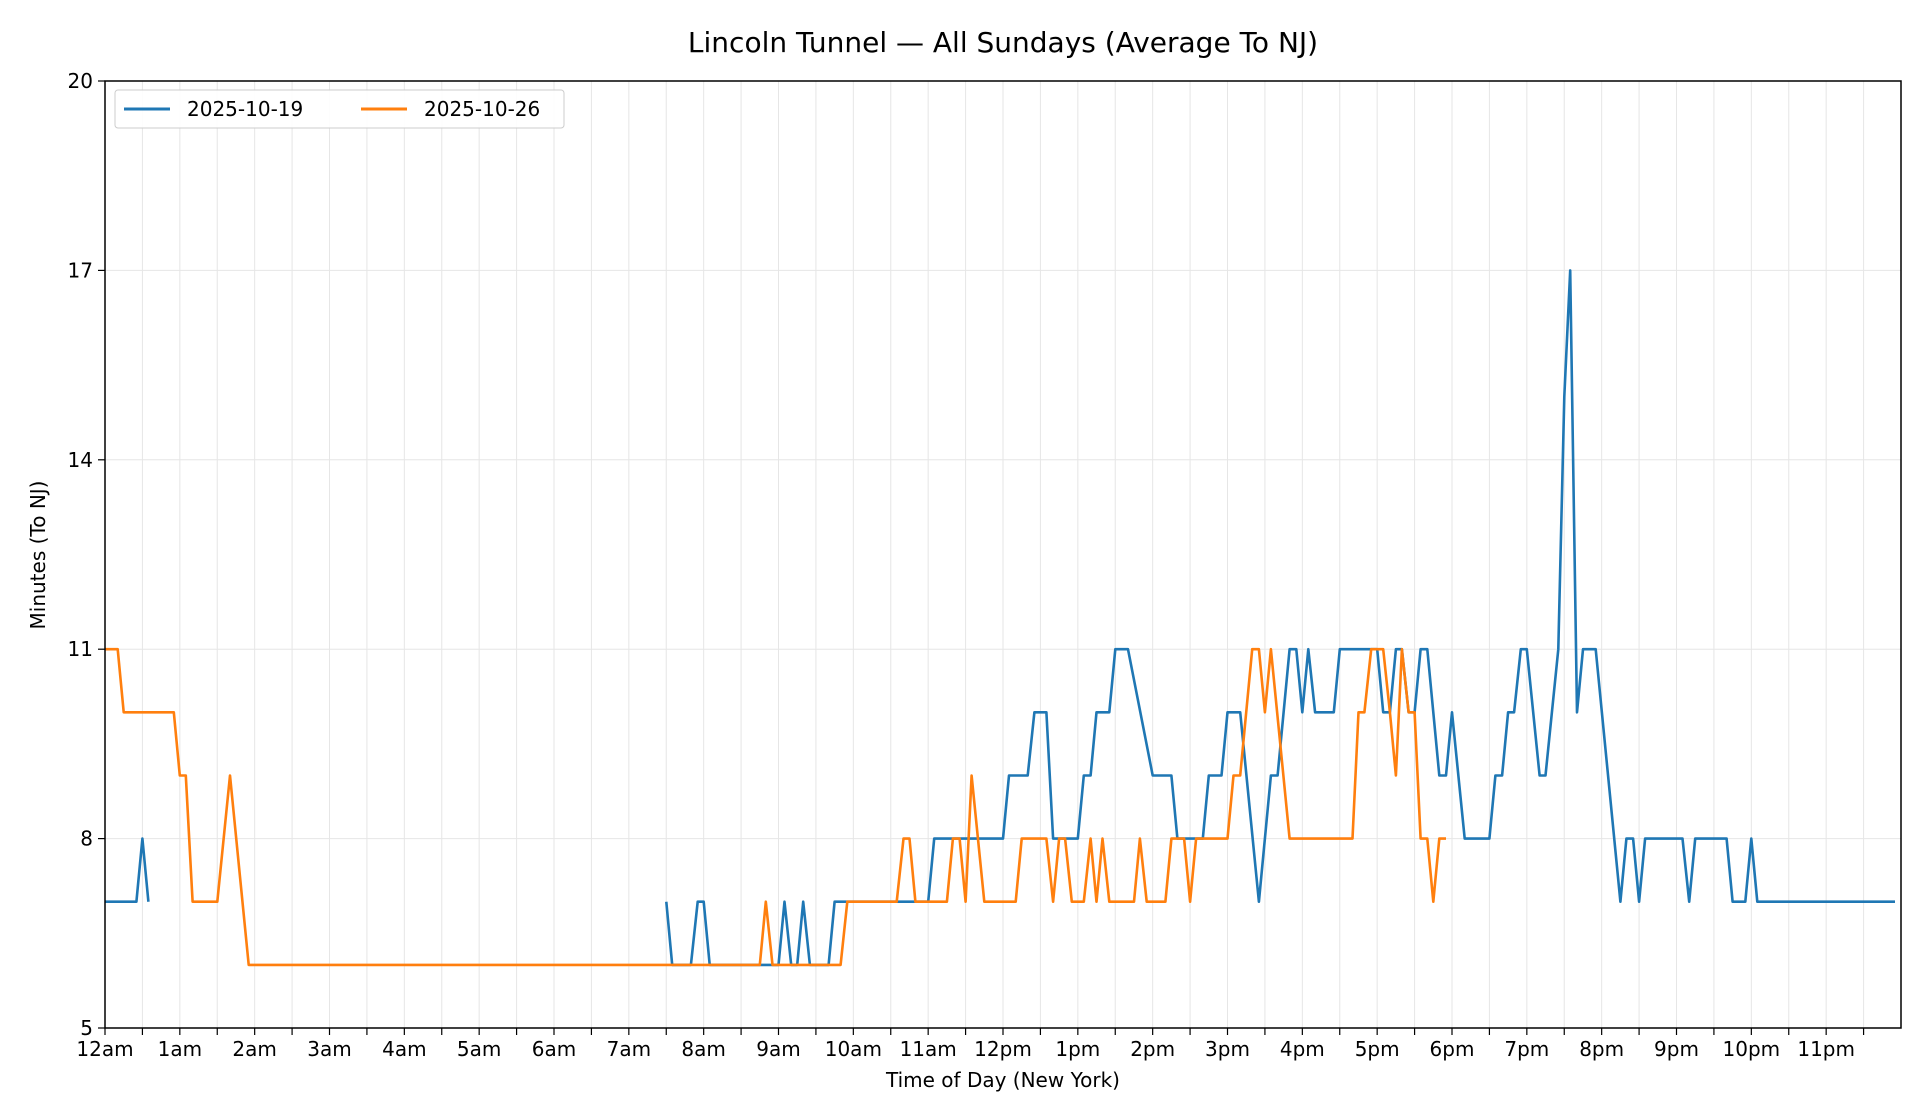 This screenshot has width=1920, height=1120. I want to click on y-tick-label: 11, so click(80, 649).